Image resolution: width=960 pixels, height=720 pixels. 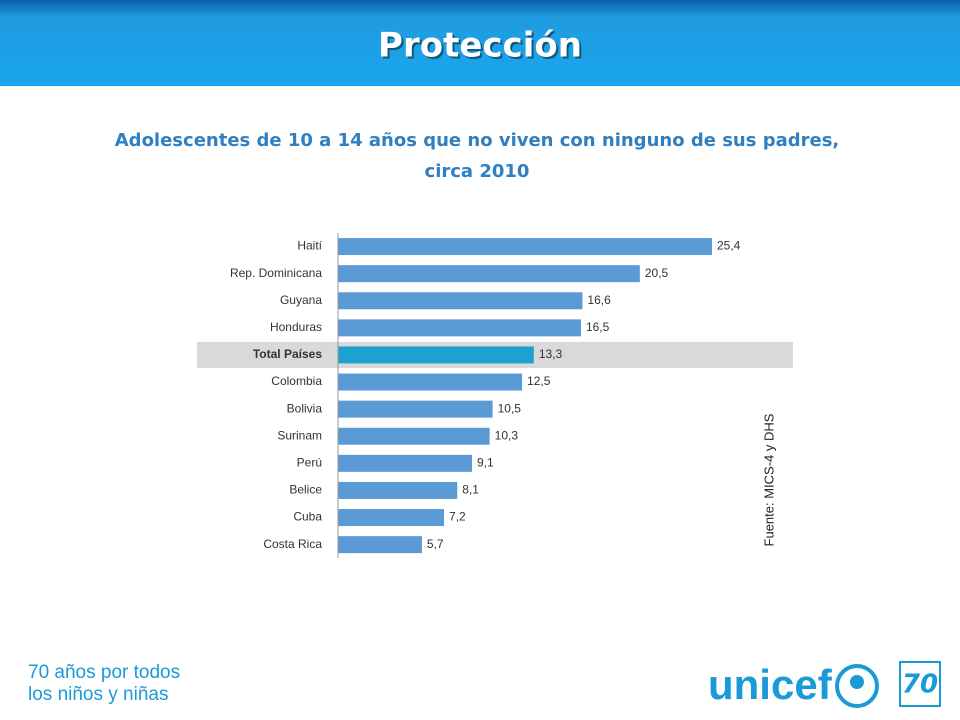 What do you see at coordinates (477, 171) in the screenshot?
I see `chart-title: circa 2010` at bounding box center [477, 171].